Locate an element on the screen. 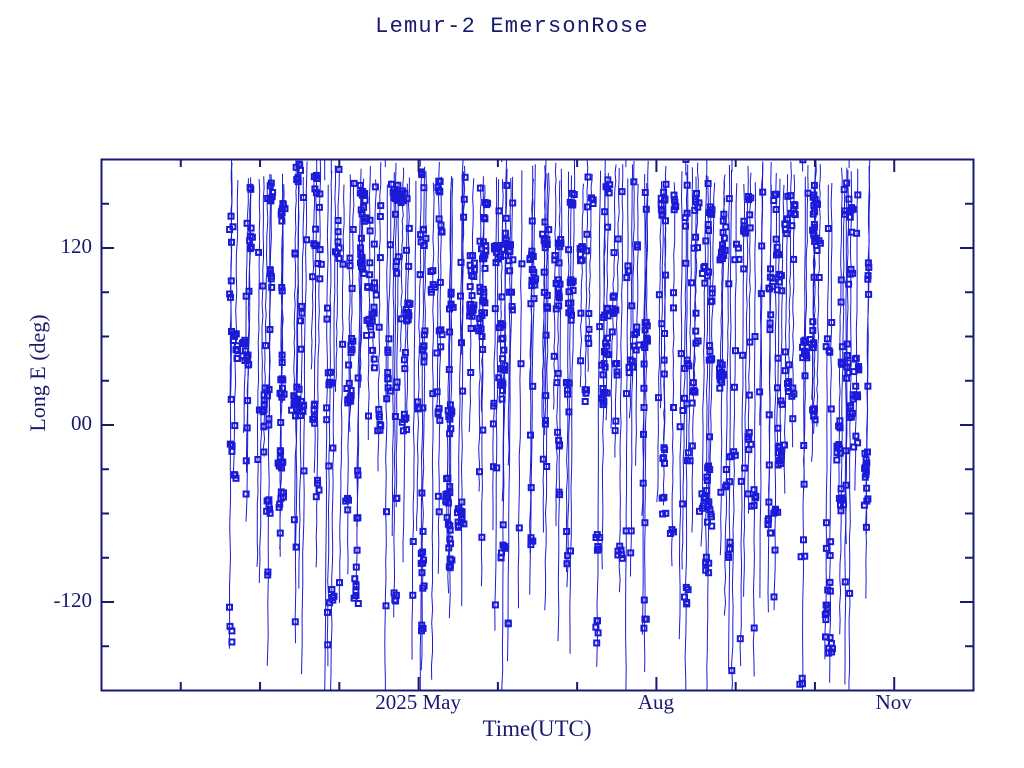 This screenshot has width=1024, height=768. chart-title: Lemur-2 EmersonRose is located at coordinates (512, 26).